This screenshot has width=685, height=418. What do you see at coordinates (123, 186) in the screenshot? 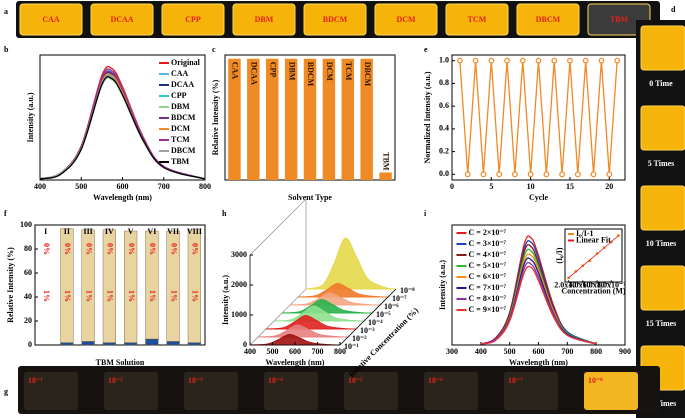
I see `x-tick-label: 600` at bounding box center [123, 186].